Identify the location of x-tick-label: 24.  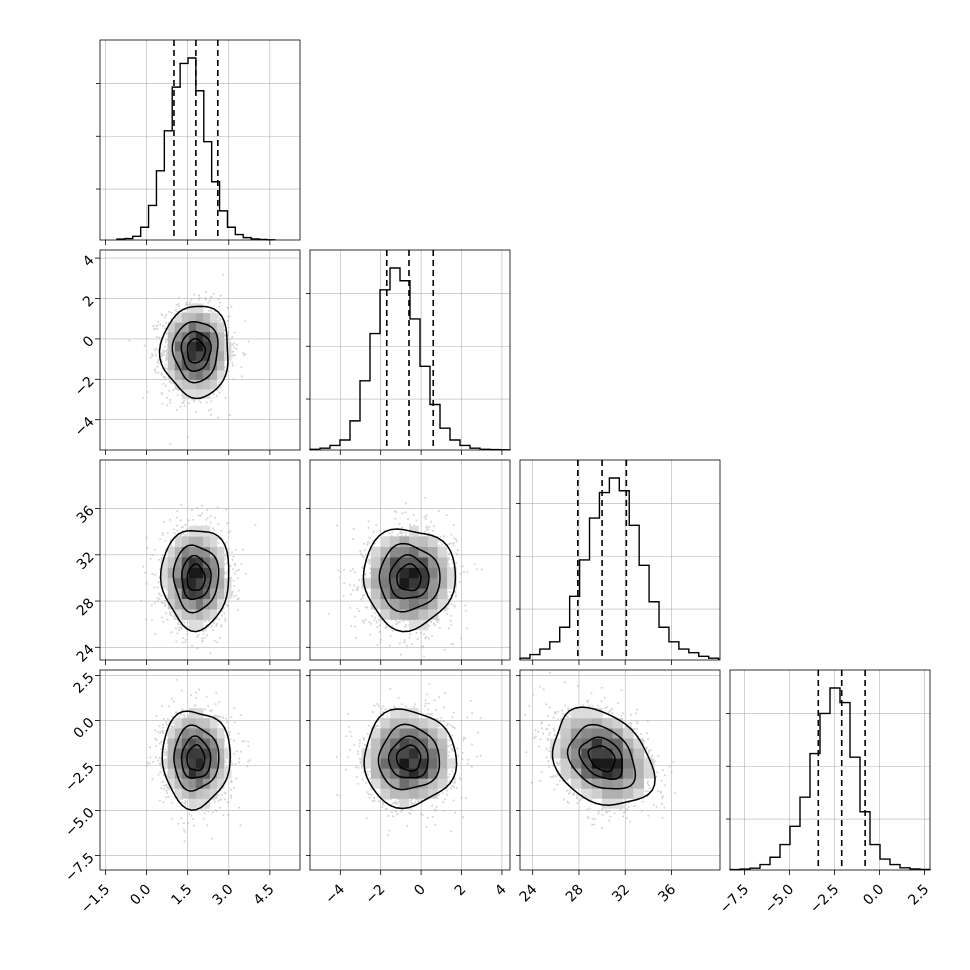
(529, 893).